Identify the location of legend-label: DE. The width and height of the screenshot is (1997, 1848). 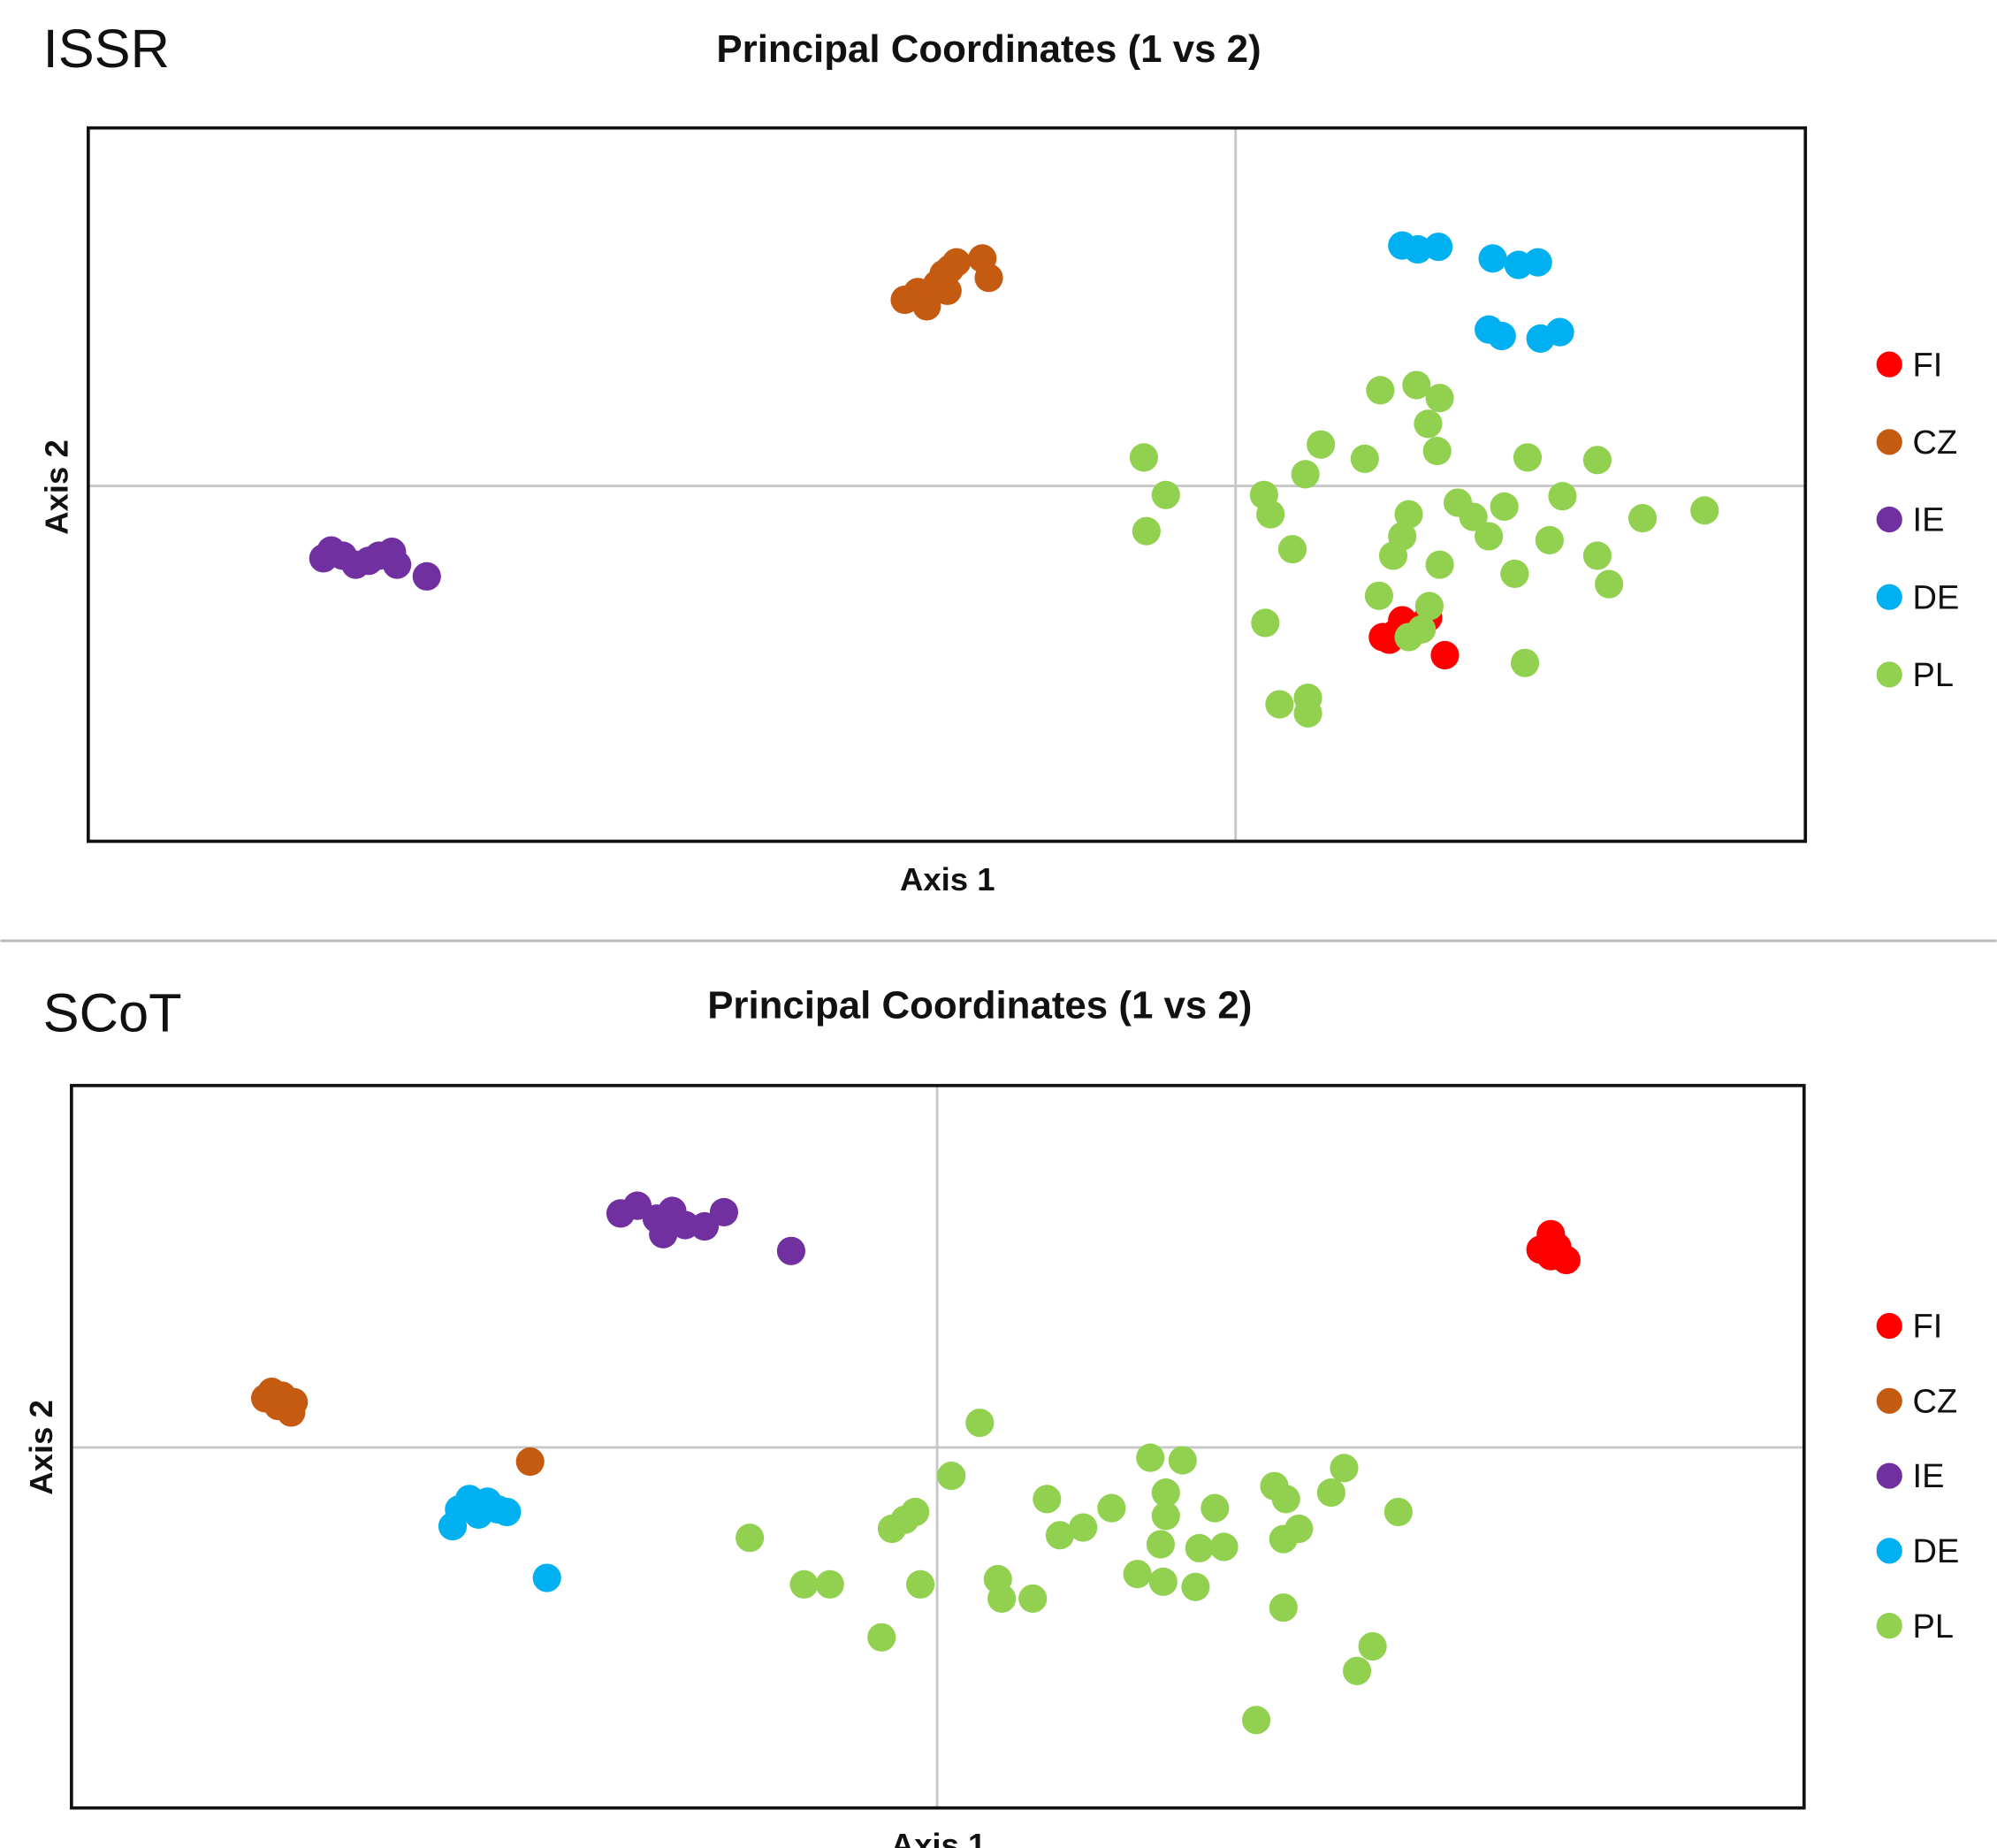
(1937, 597).